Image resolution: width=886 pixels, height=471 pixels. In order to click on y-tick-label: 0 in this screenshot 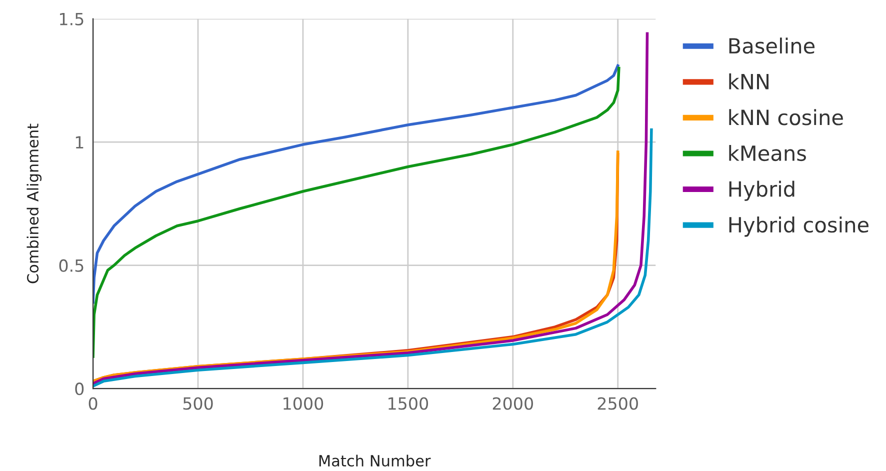, I will do `click(79, 389)`.